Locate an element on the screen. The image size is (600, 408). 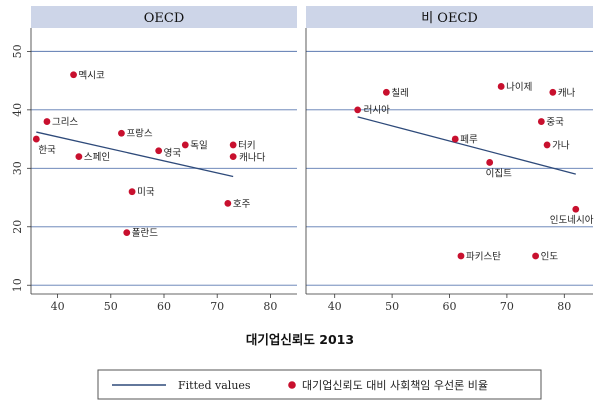
point-label: 미국 is located at coordinates (146, 192).